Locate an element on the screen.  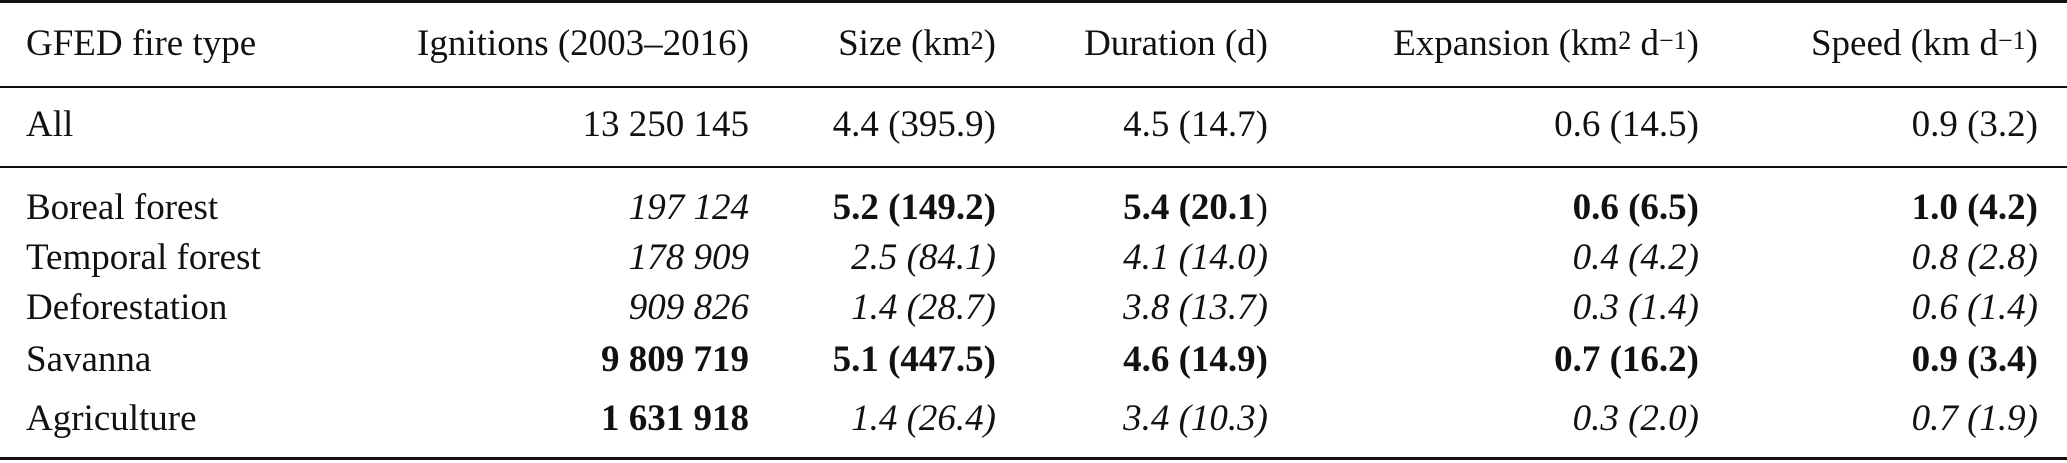
cell-duration: 4.5 (14.7) is located at coordinates (1195, 124).